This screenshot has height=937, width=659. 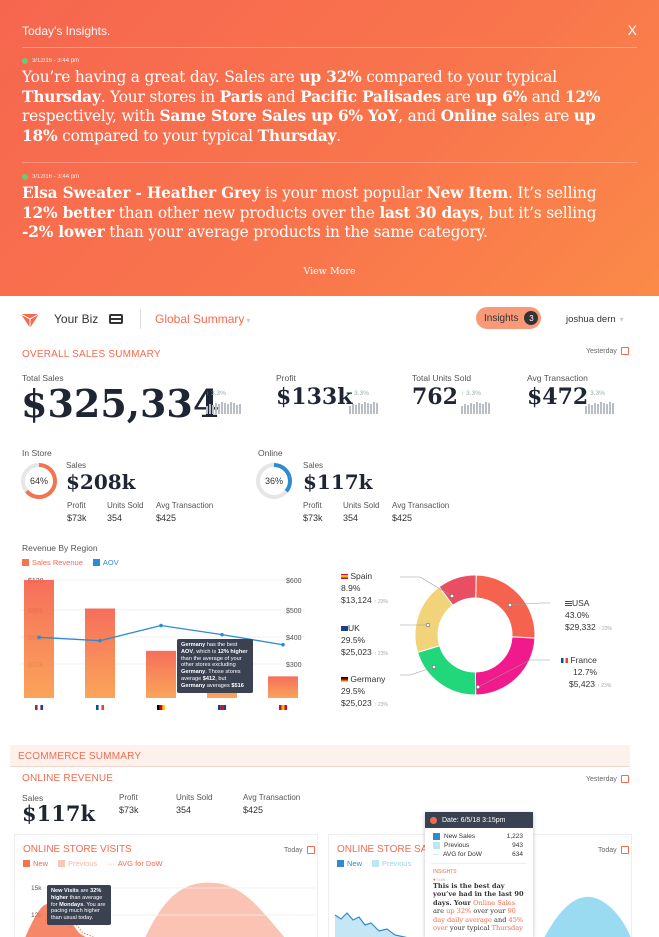 What do you see at coordinates (134, 863) in the screenshot?
I see `legend-item: ··· AVG for DoW` at bounding box center [134, 863].